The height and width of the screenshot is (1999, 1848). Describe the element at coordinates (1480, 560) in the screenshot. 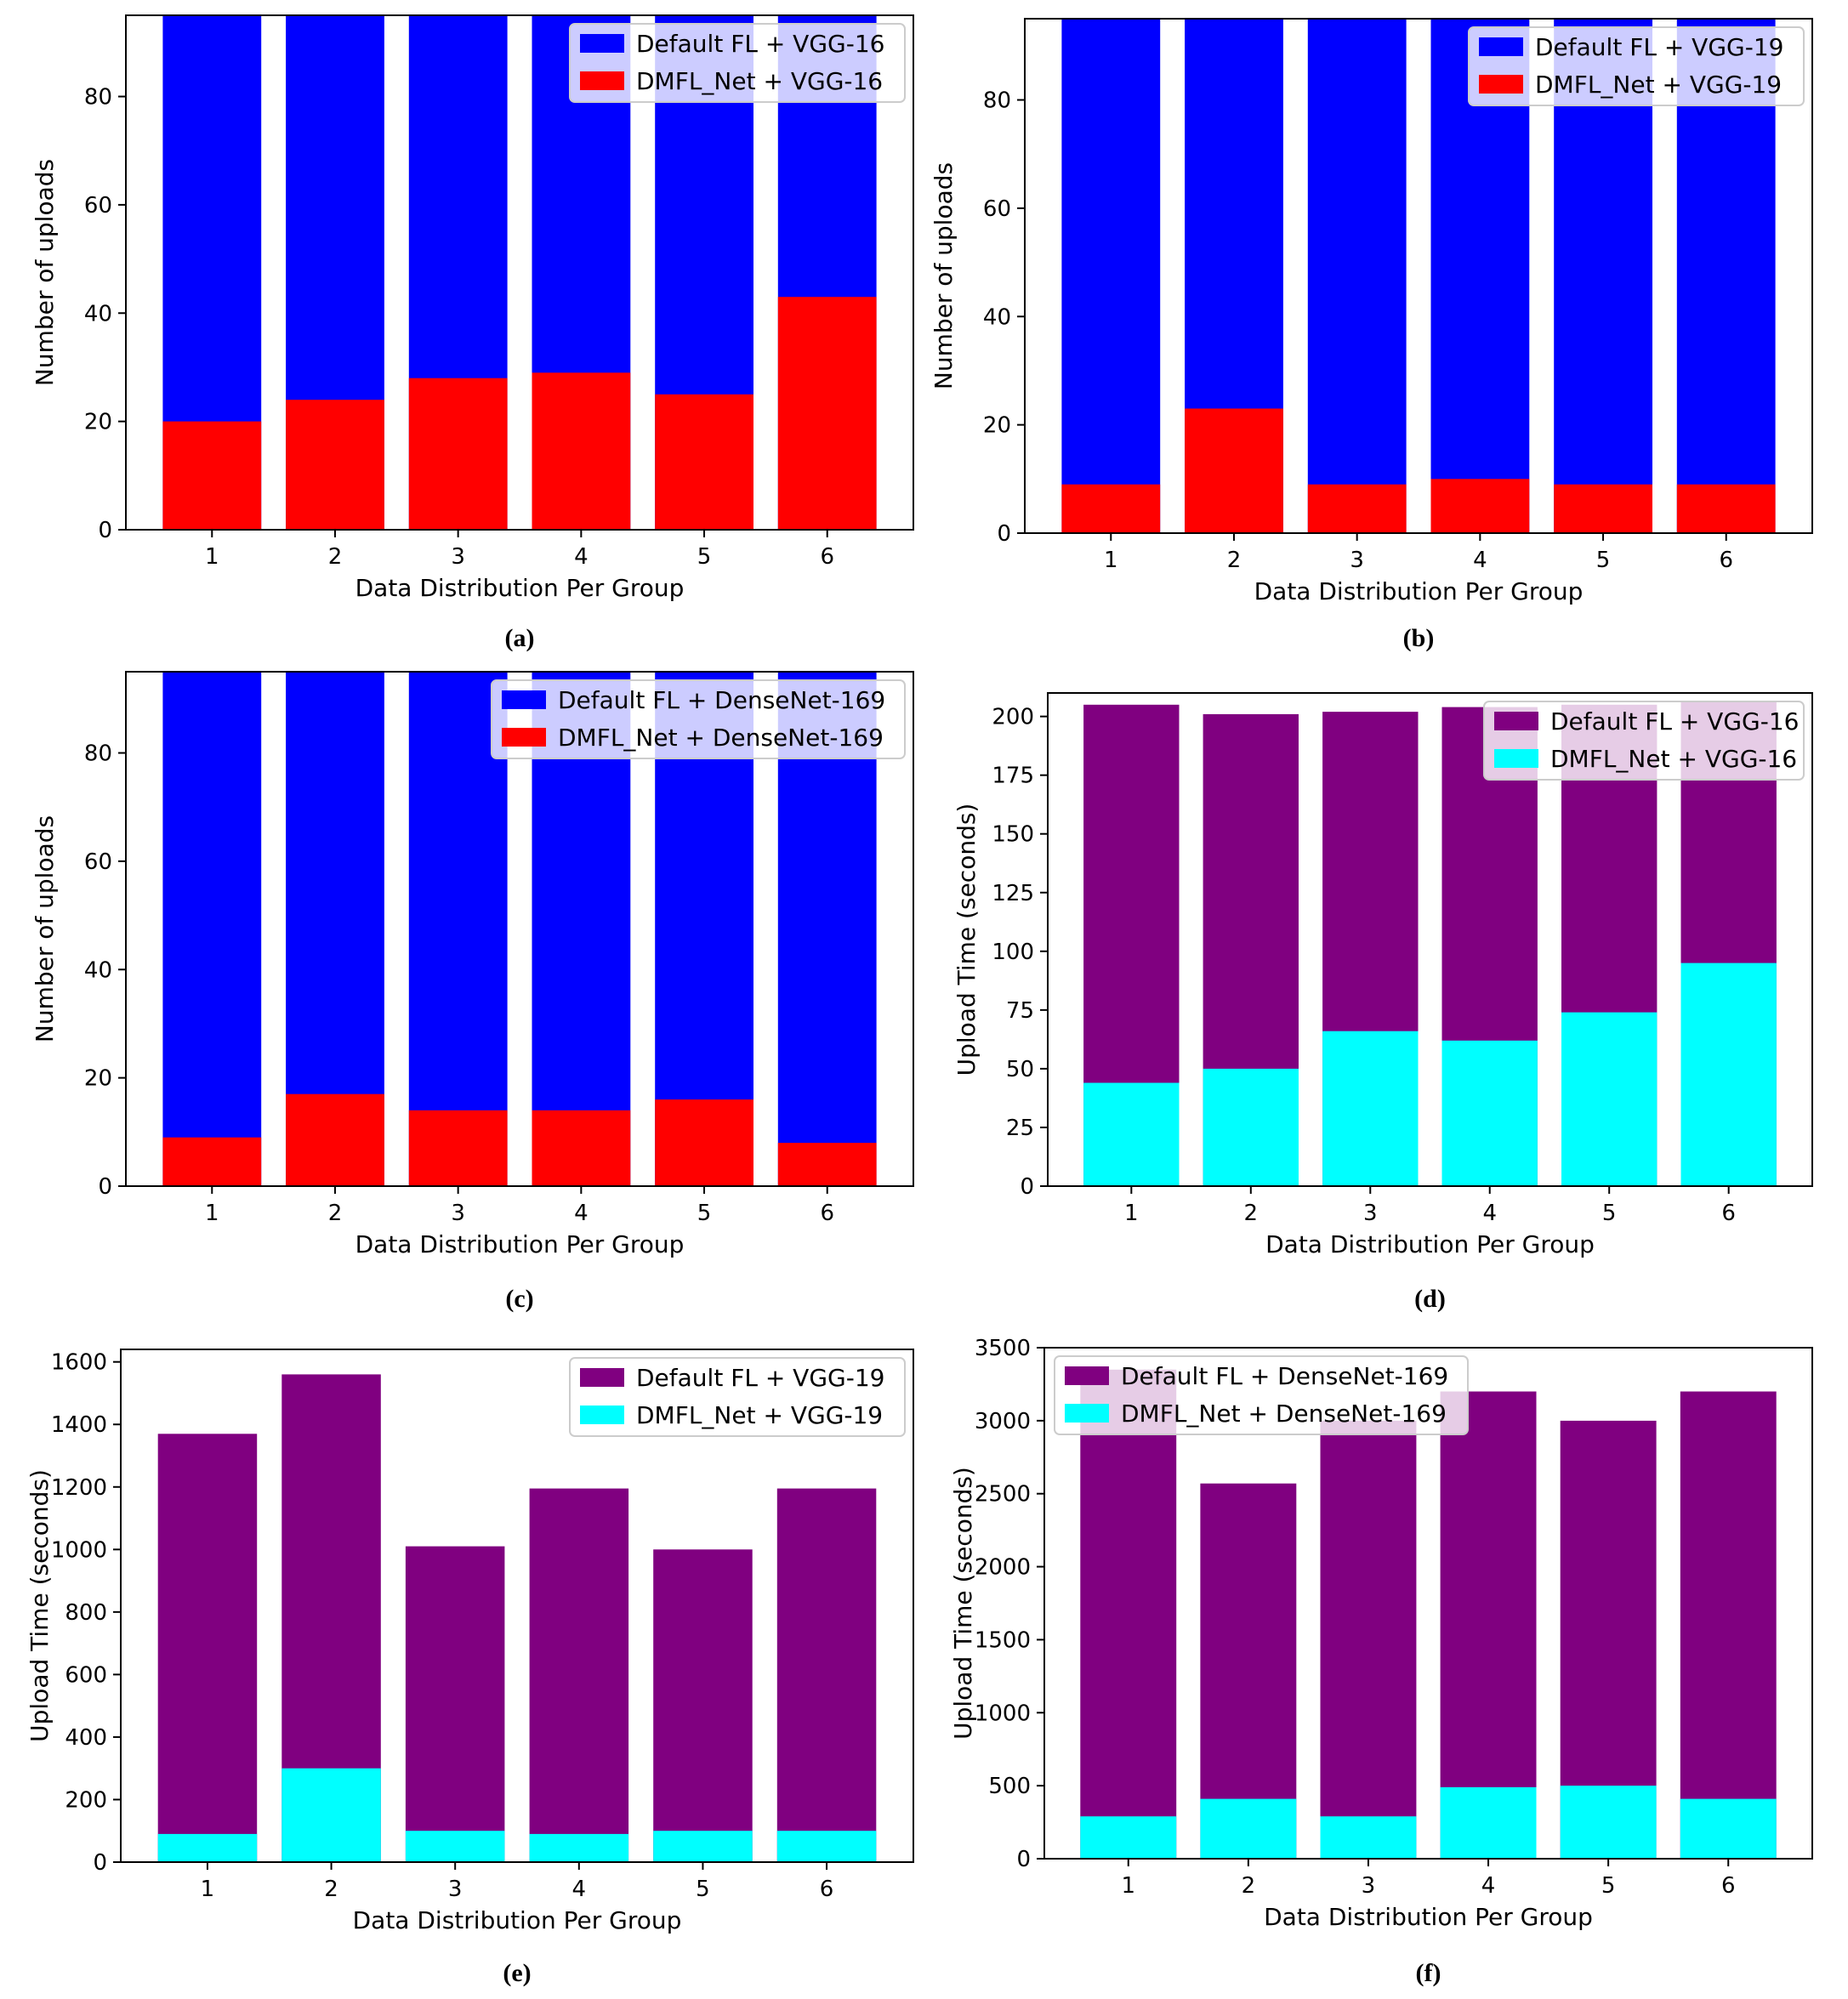

I see `xtick-label-b-3: 4` at that location.